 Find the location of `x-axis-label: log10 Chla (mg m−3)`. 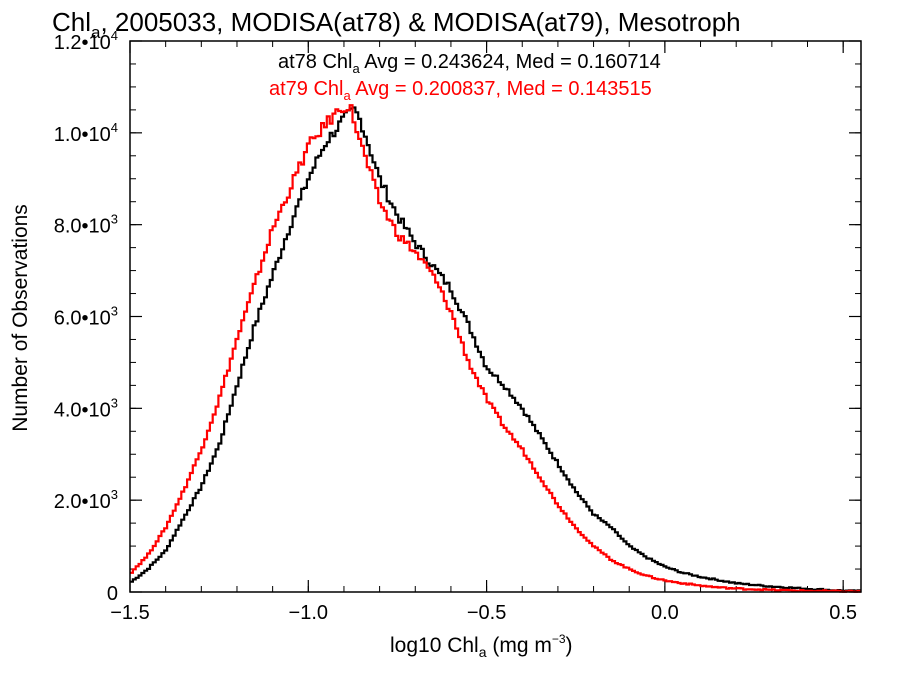

x-axis-label: log10 Chla (mg m−3) is located at coordinates (481, 646).